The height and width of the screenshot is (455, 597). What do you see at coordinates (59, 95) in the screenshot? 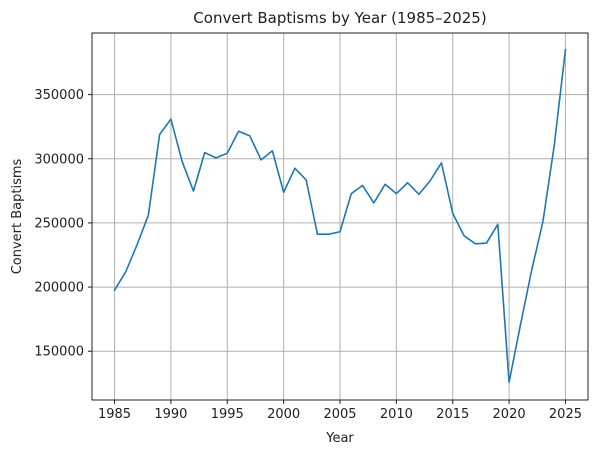
I see `y-tick-label: 350000` at bounding box center [59, 95].